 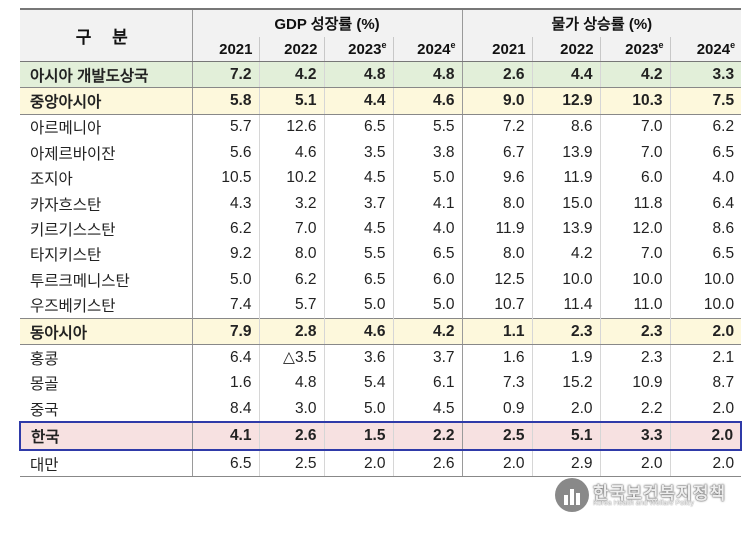 I want to click on table-row: 동아시아 7.9 2.8 4.6 4.2 1.1 2.3 2.3 2.0, so click(x=381, y=331).